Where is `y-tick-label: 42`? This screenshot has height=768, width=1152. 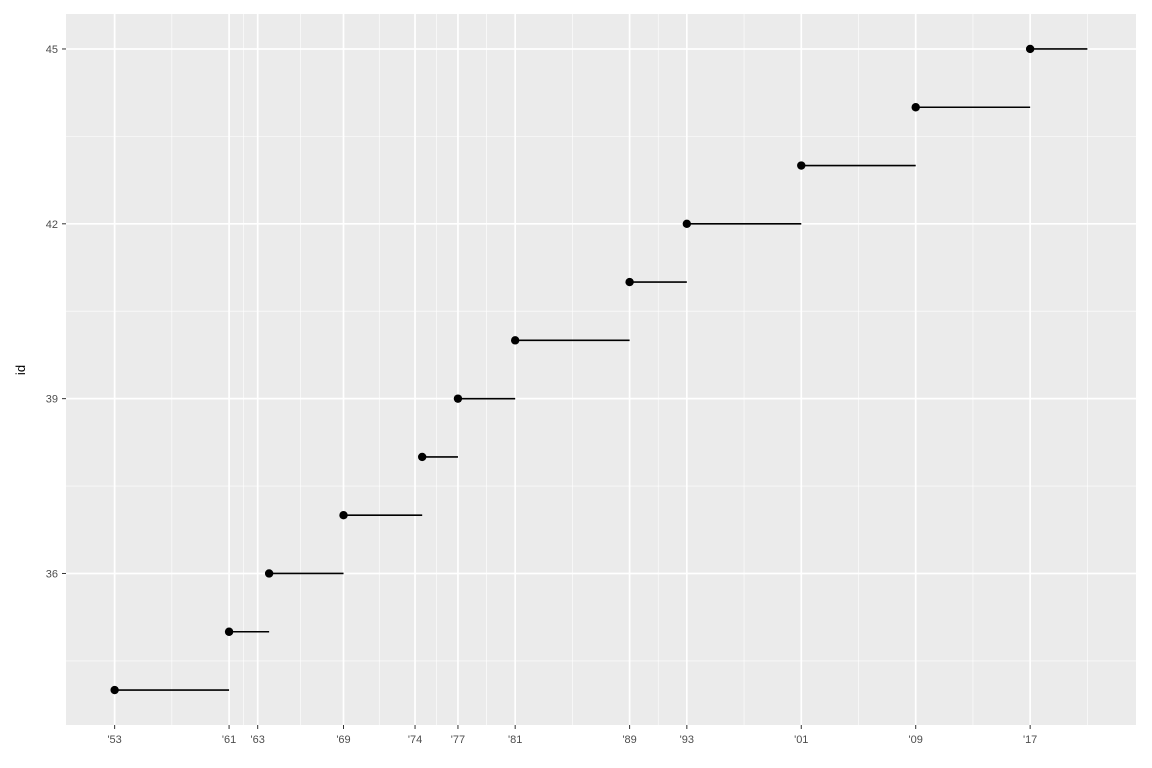
y-tick-label: 42 is located at coordinates (52, 225).